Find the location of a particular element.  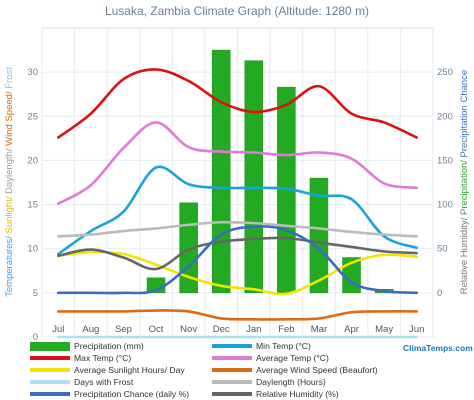

legend-item: Precipitation (mm) is located at coordinates (87, 346).